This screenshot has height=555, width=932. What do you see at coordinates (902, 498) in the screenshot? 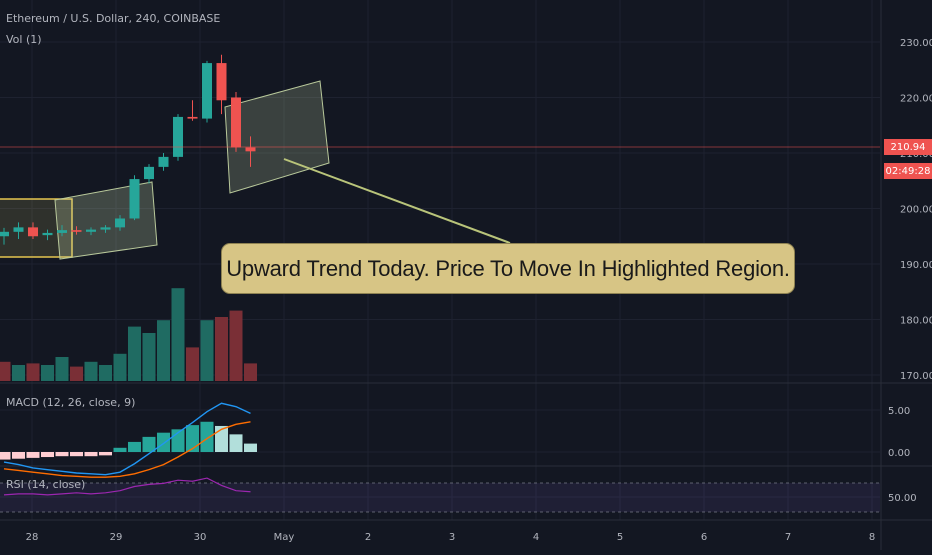
I see `rsi-tick-label: 50.00` at bounding box center [902, 498].